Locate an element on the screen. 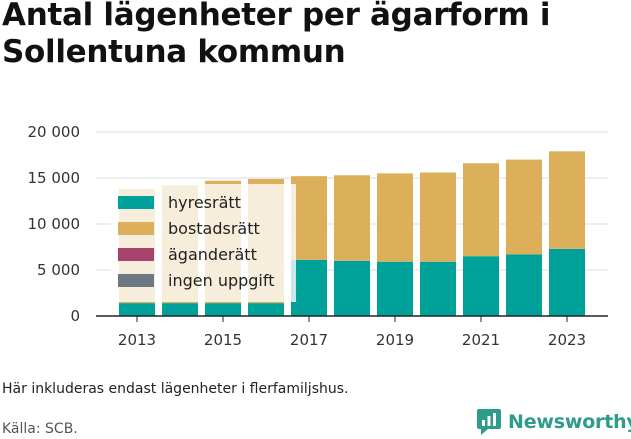 The width and height of the screenshot is (631, 439). bar-hyresrätt-2021 is located at coordinates (481, 286).